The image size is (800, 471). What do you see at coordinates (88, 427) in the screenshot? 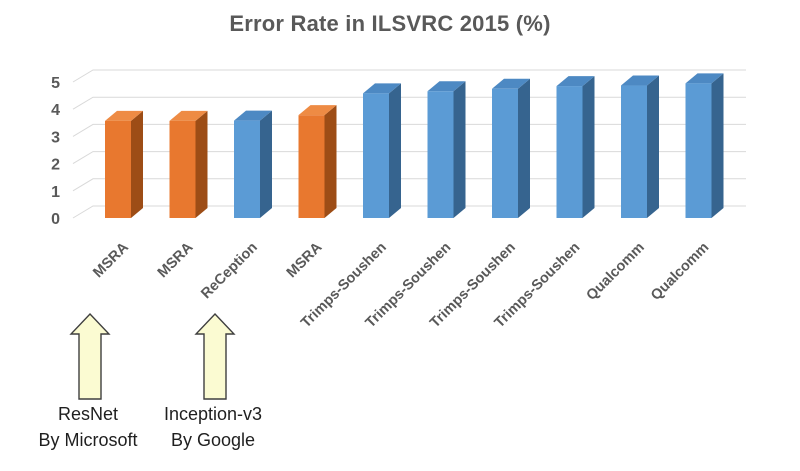
I see `annotation-resnet: ResNet By Microsoft` at bounding box center [88, 427].